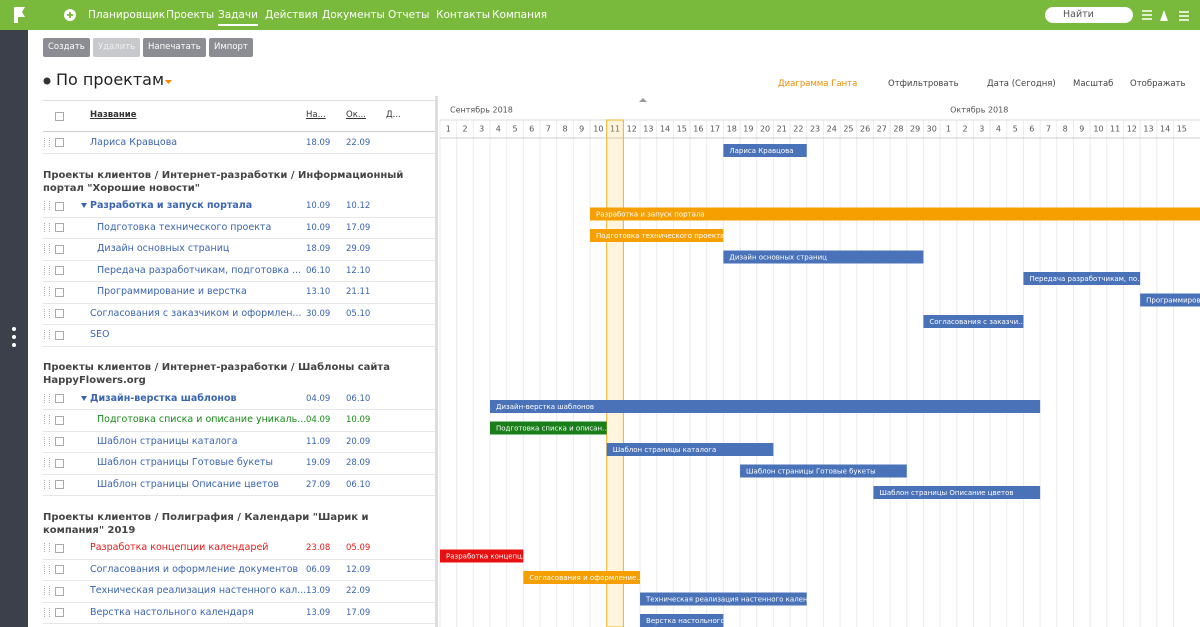 This screenshot has height=627, width=1200. What do you see at coordinates (113, 115) in the screenshot?
I see `column-header: Название` at bounding box center [113, 115].